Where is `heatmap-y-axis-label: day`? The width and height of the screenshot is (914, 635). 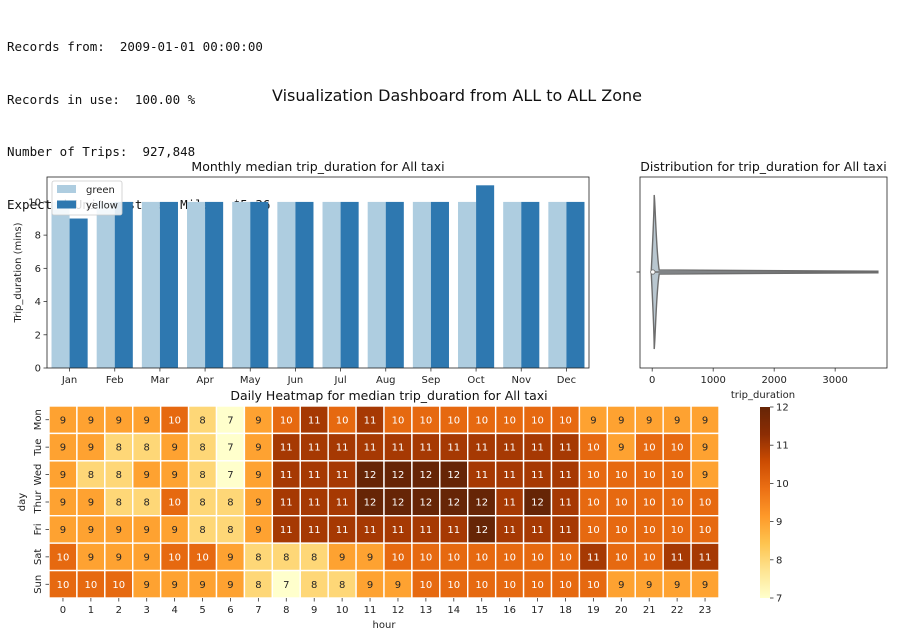 heatmap-y-axis-label: day is located at coordinates (22, 502).